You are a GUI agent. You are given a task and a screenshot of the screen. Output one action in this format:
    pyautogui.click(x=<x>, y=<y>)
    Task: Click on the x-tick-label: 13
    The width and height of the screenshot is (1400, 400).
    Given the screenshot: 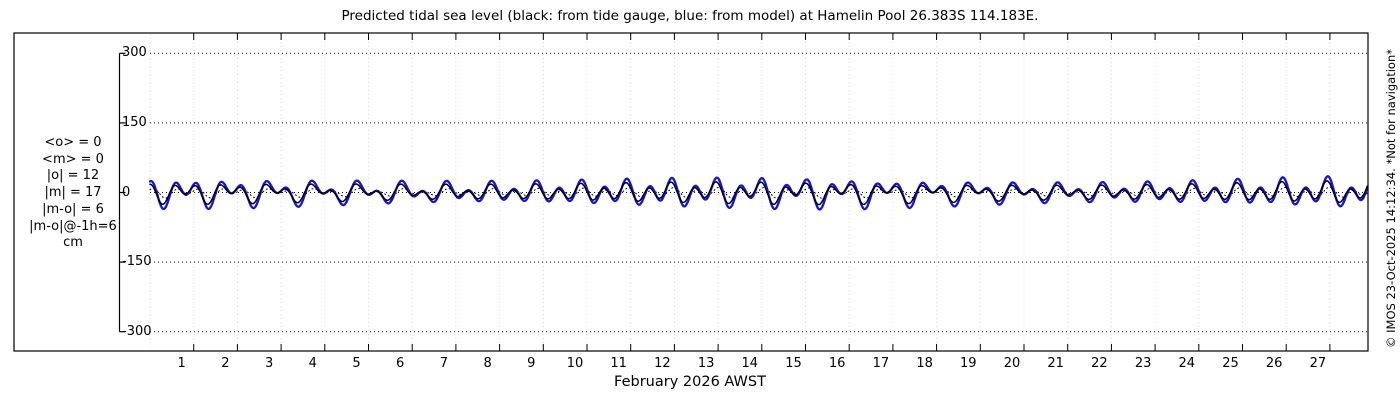 What is the action you would take?
    pyautogui.click(x=706, y=363)
    